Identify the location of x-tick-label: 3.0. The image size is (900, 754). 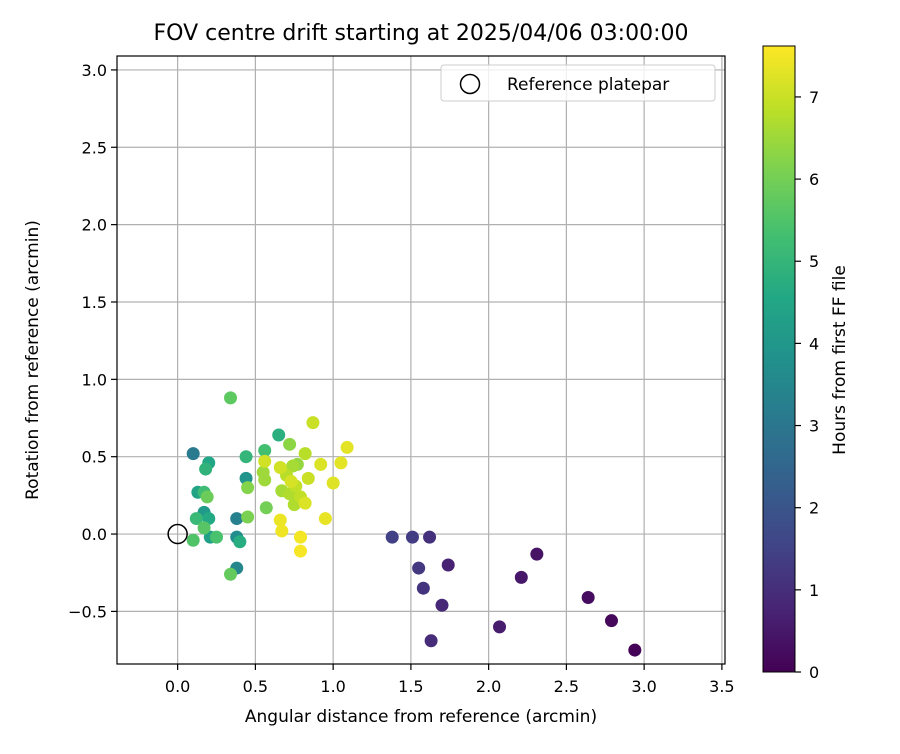
(643, 686).